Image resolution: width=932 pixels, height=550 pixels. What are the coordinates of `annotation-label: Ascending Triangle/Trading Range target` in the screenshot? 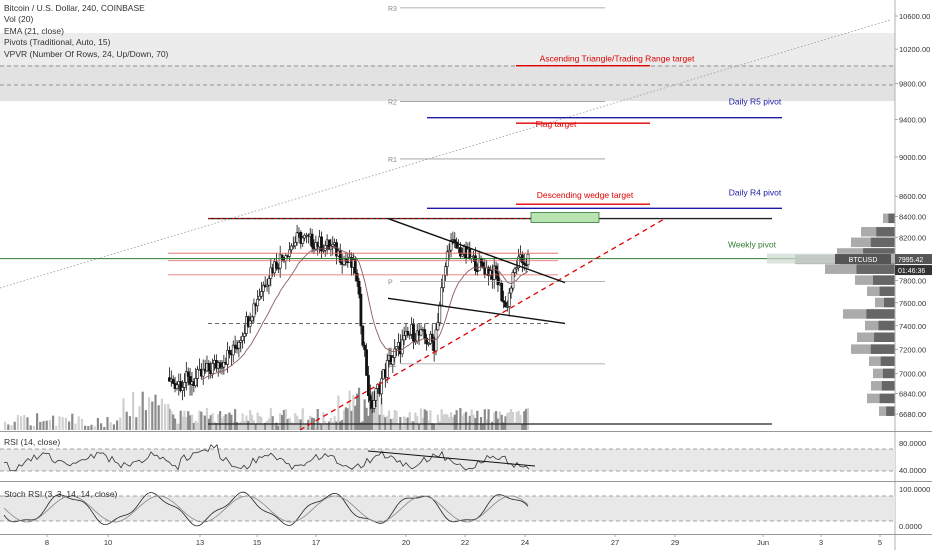 It's located at (617, 59).